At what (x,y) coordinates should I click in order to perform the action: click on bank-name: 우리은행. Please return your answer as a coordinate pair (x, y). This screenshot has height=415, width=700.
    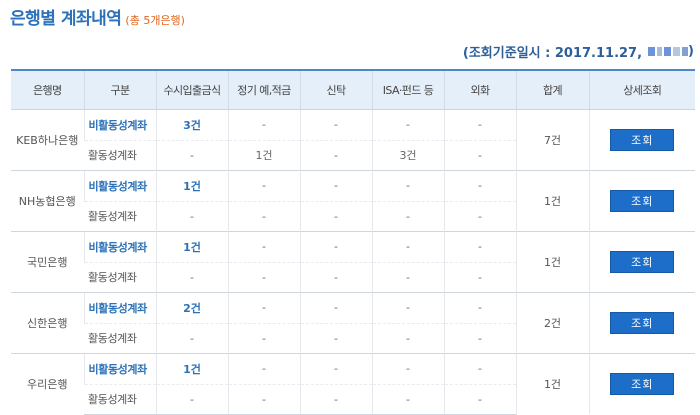
    Looking at the image, I should click on (47, 383).